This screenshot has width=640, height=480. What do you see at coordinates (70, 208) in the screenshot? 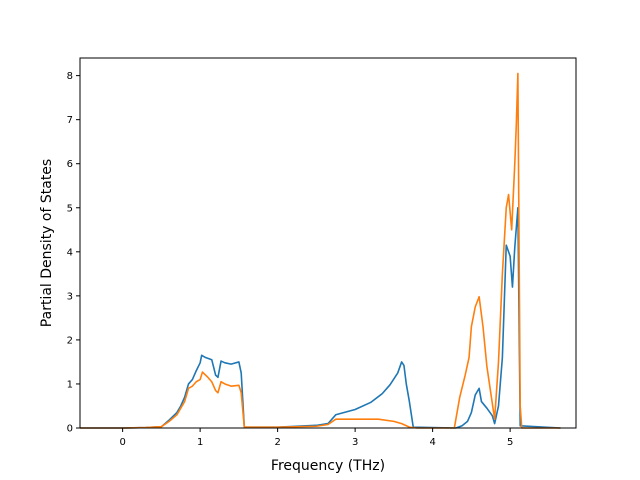
I see `y-tick-label: 5` at bounding box center [70, 208].